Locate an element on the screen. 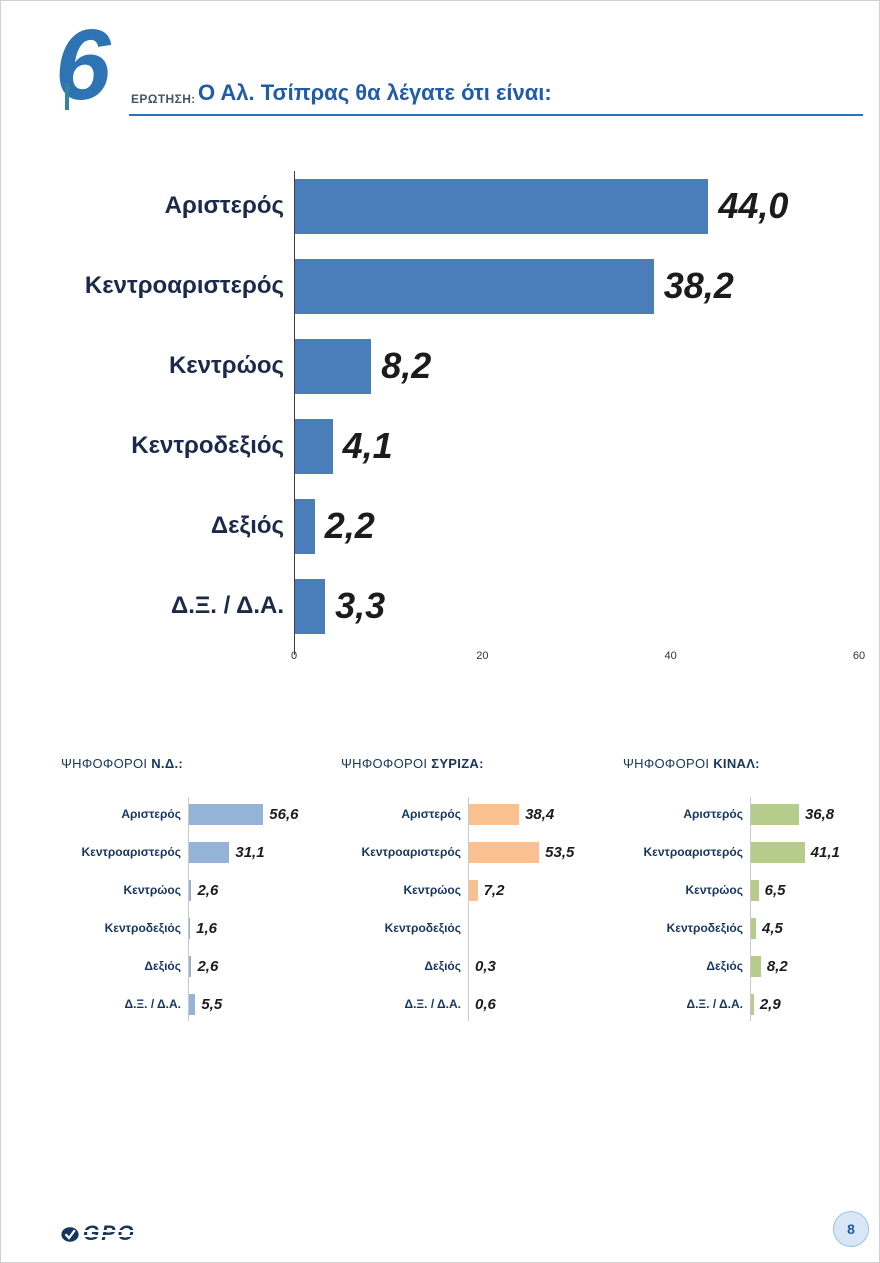 This screenshot has height=1263, width=880. value-label: 38,2 is located at coordinates (698, 285).